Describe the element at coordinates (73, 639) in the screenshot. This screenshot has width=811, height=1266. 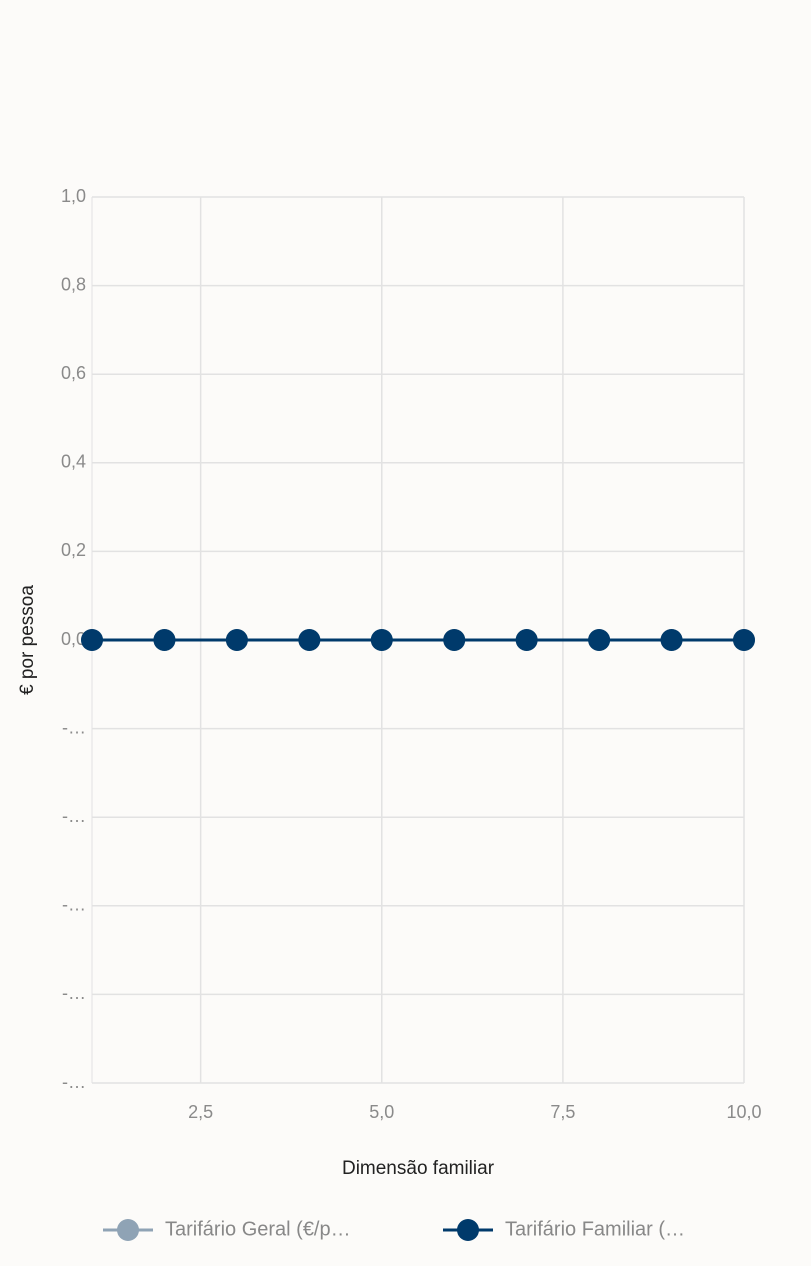
I see `y-tick-label: 0,0` at that location.